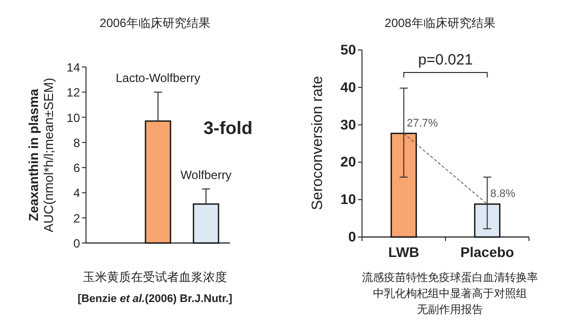 The height and width of the screenshot is (326, 574). Describe the element at coordinates (76, 193) in the screenshot. I see `y-tick-label: 4` at that location.